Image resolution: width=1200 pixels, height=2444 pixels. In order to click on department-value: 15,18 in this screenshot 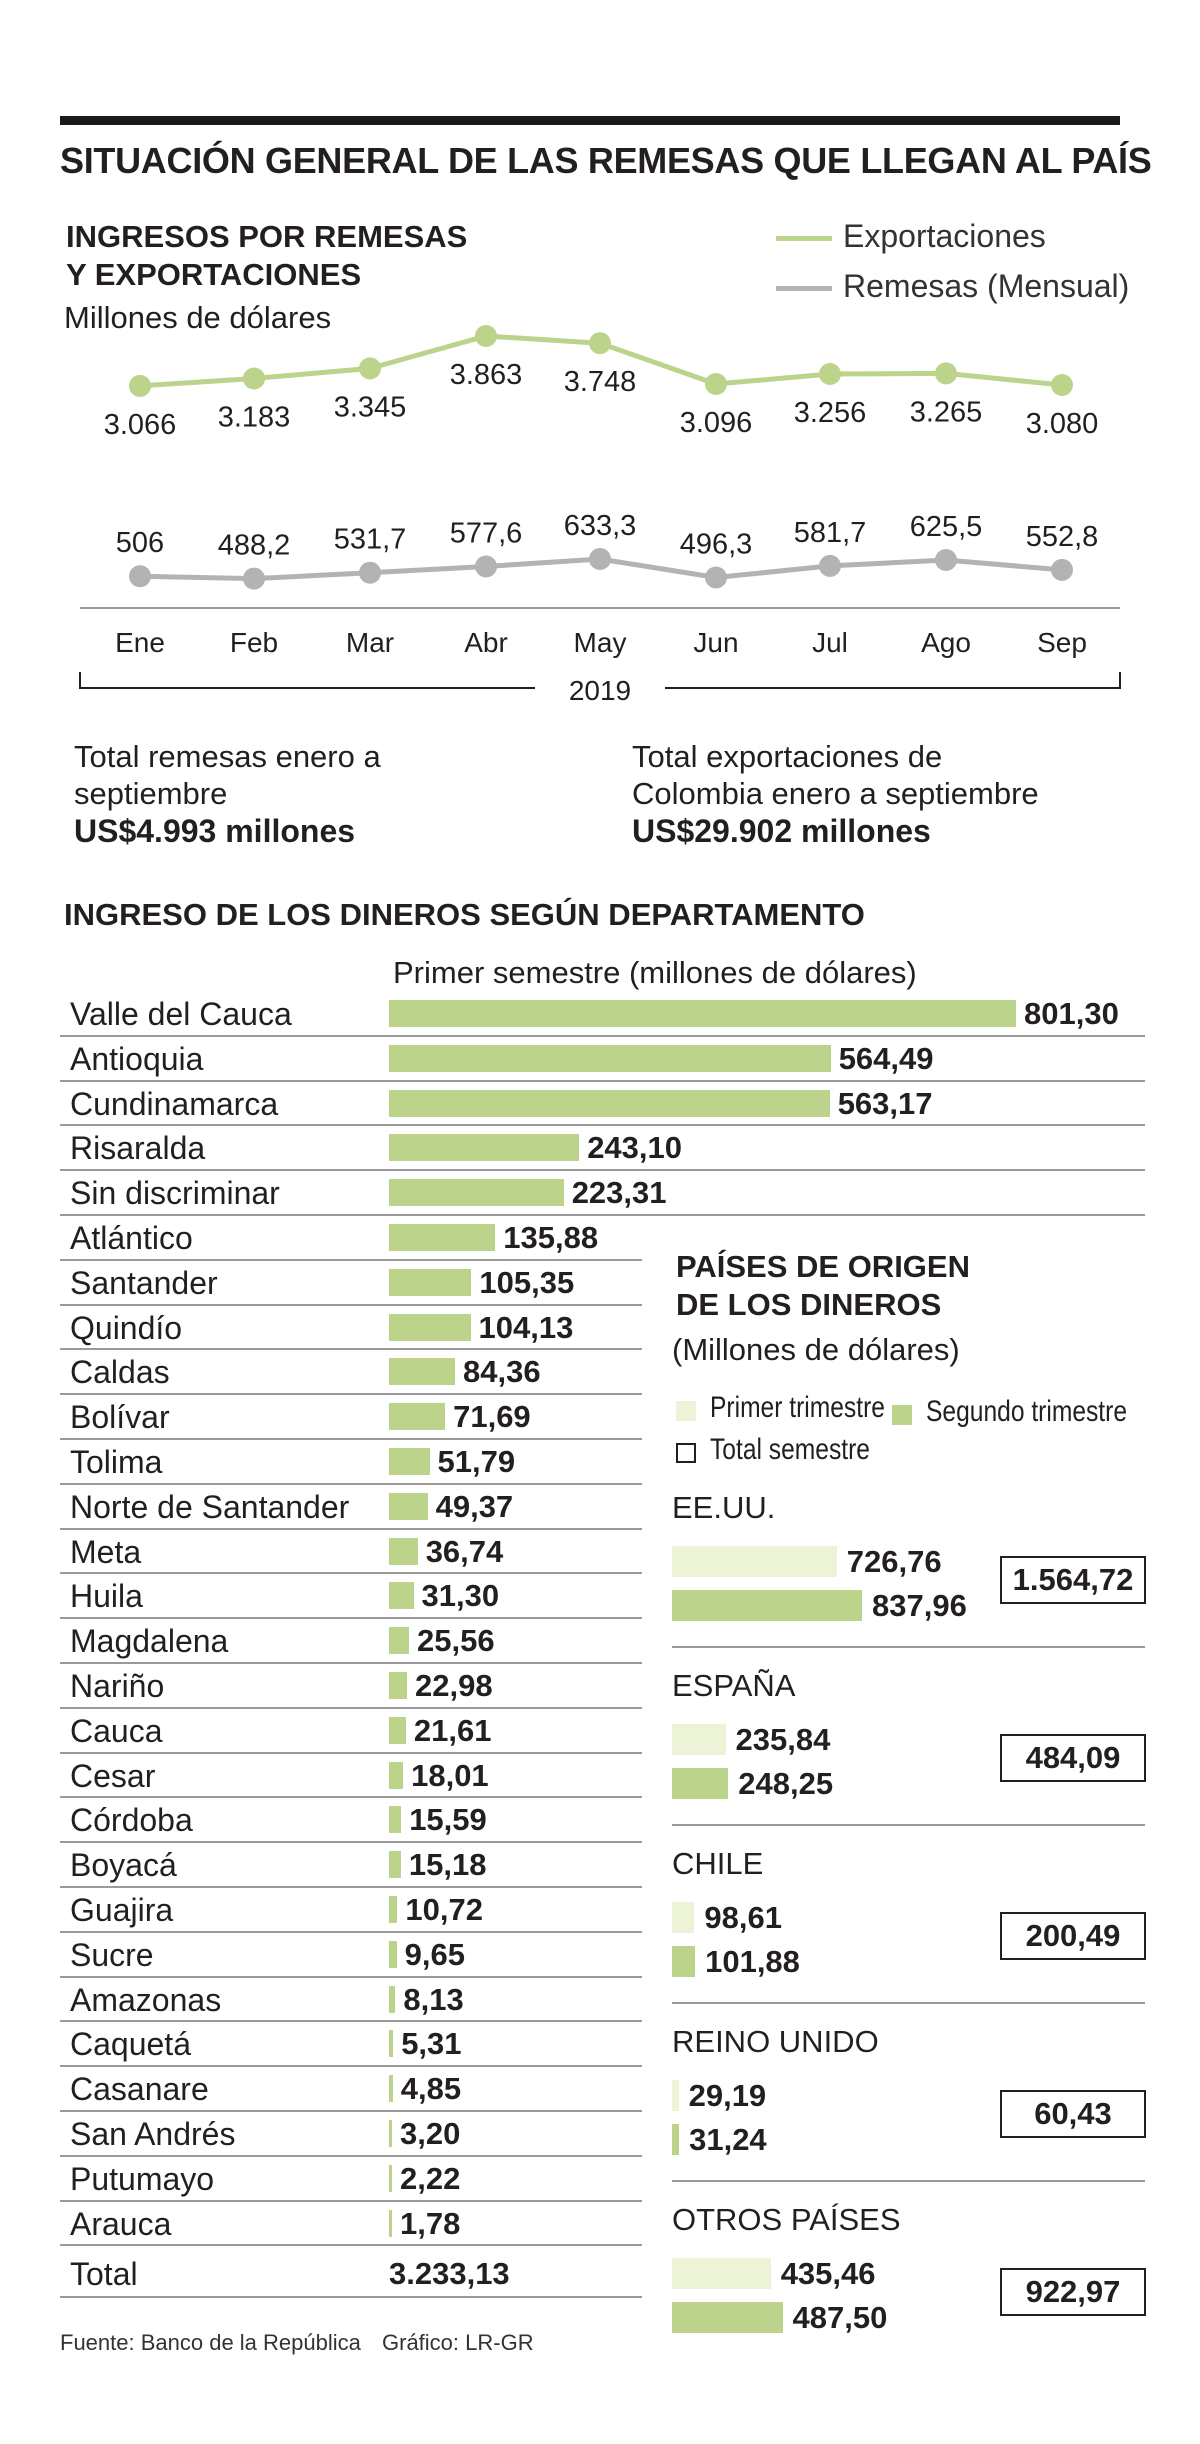, I will do `click(447, 1865)`.